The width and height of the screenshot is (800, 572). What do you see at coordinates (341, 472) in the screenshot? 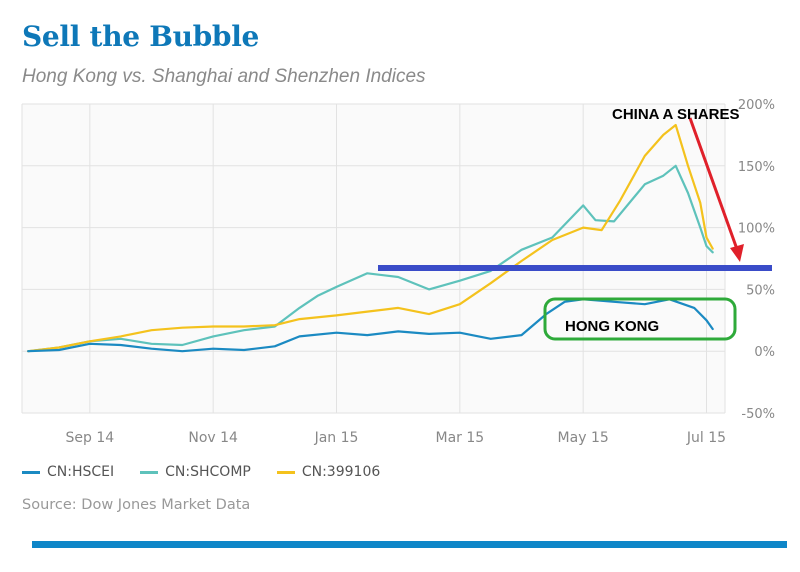
I see `legend-label-399106: CN:399106` at bounding box center [341, 472].